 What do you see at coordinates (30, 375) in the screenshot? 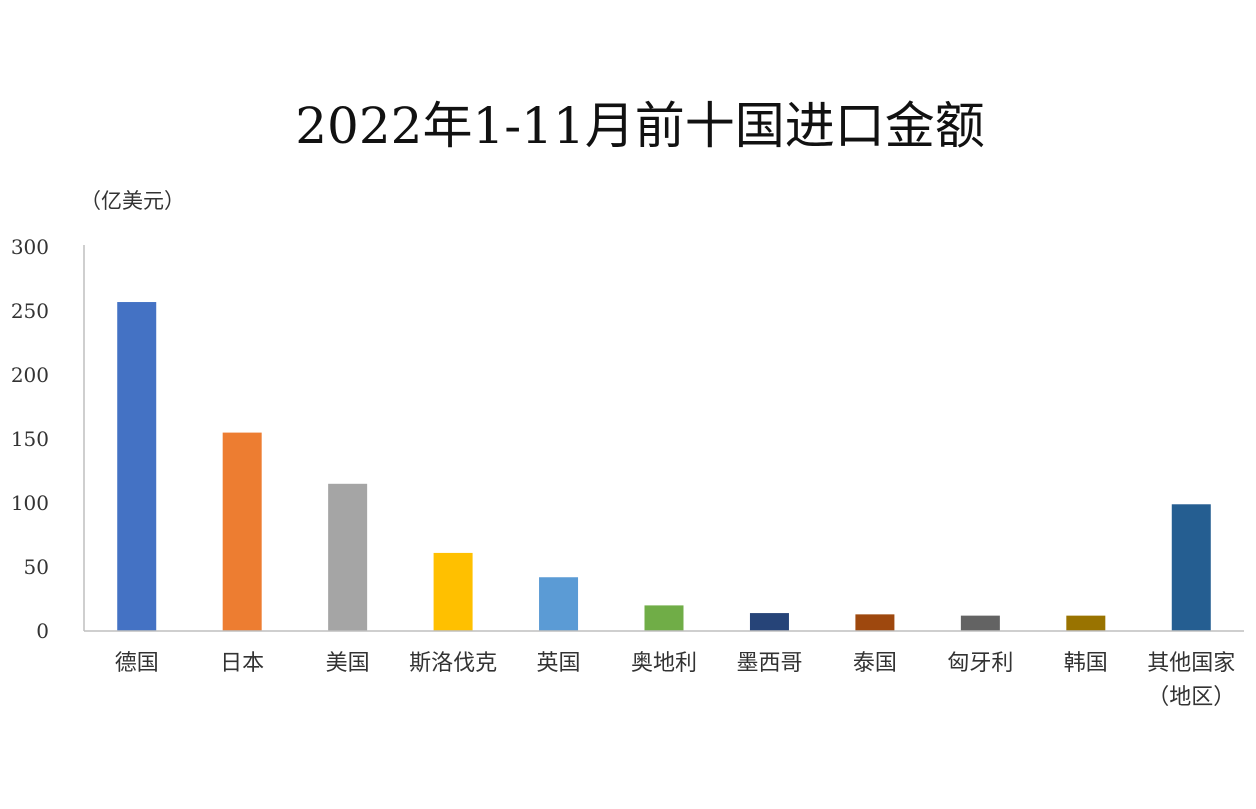
I see `y-tick-label: 200` at bounding box center [30, 375].